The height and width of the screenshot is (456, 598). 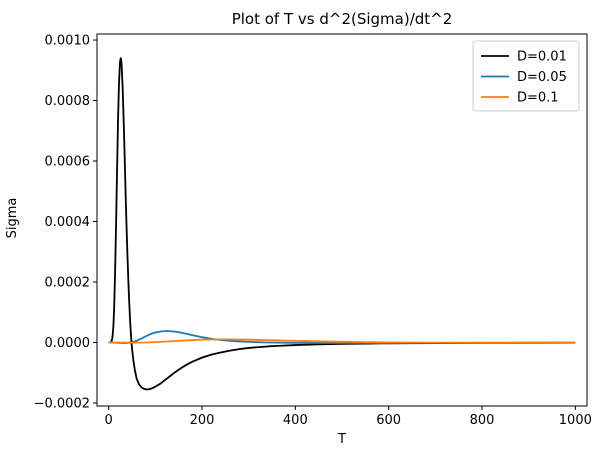 I want to click on x-tick-label: 400, so click(x=295, y=420).